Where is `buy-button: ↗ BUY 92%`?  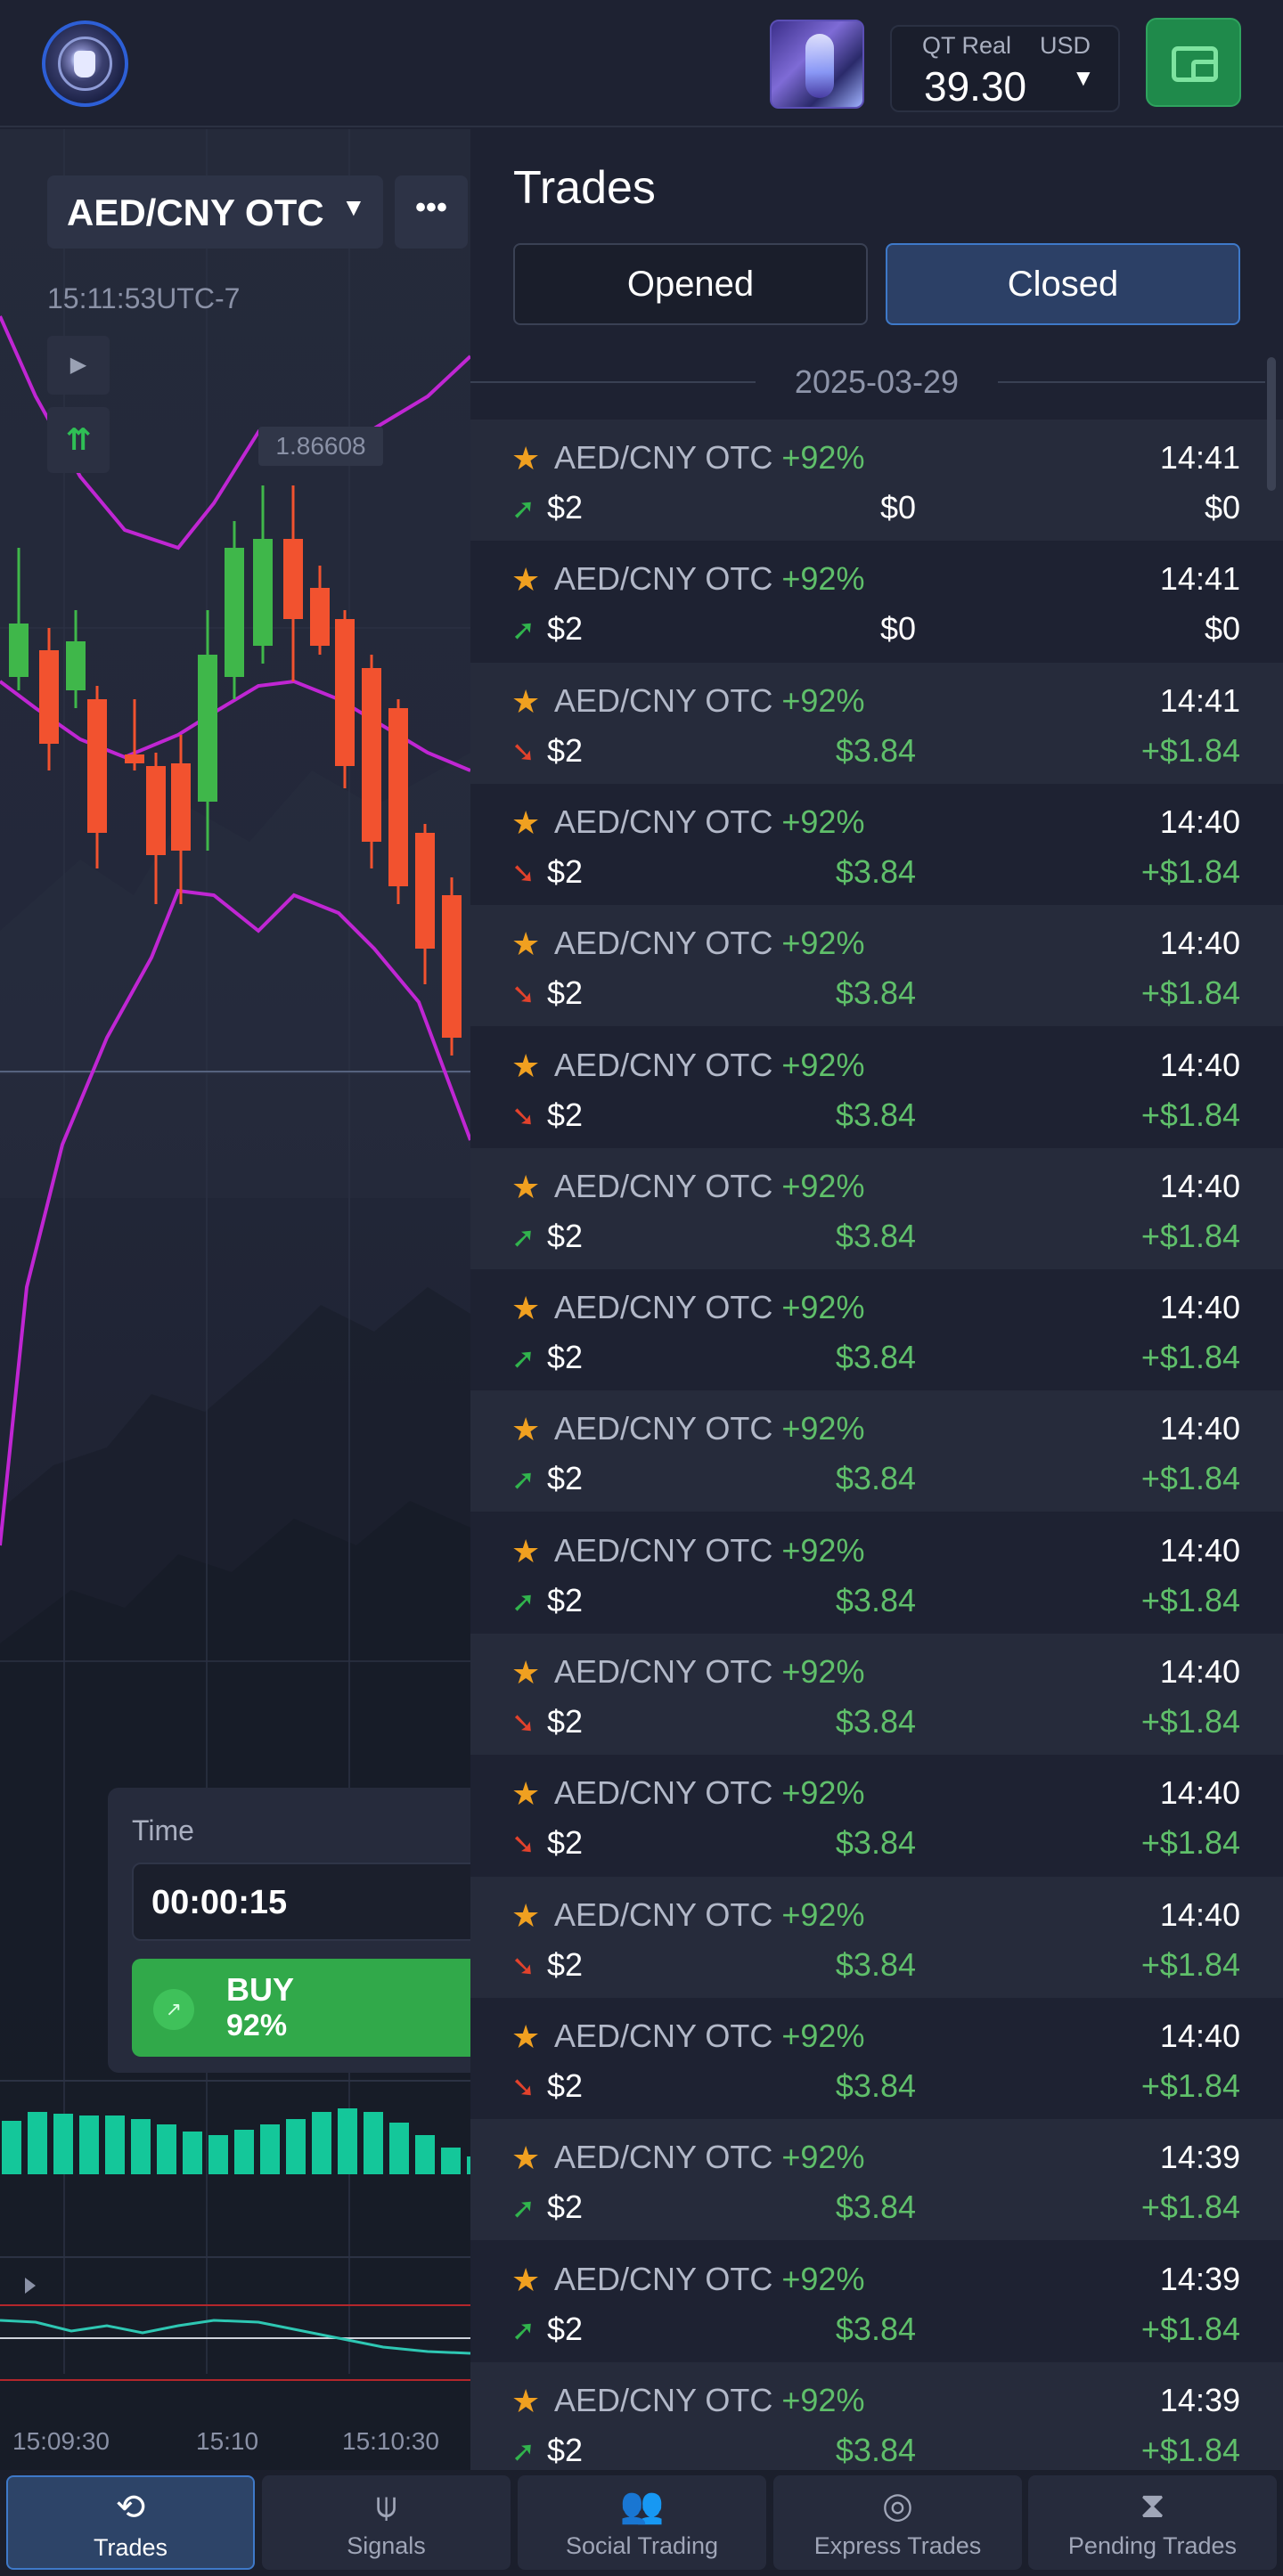 buy-button: ↗ BUY 92% is located at coordinates (301, 2008).